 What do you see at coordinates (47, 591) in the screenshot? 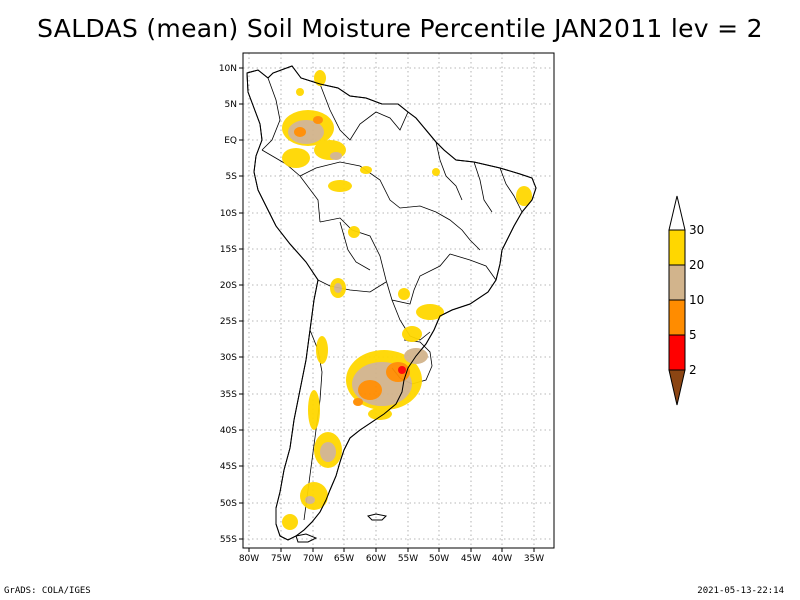
I see `footer-credit: GrADS: COLA/IGES` at bounding box center [47, 591].